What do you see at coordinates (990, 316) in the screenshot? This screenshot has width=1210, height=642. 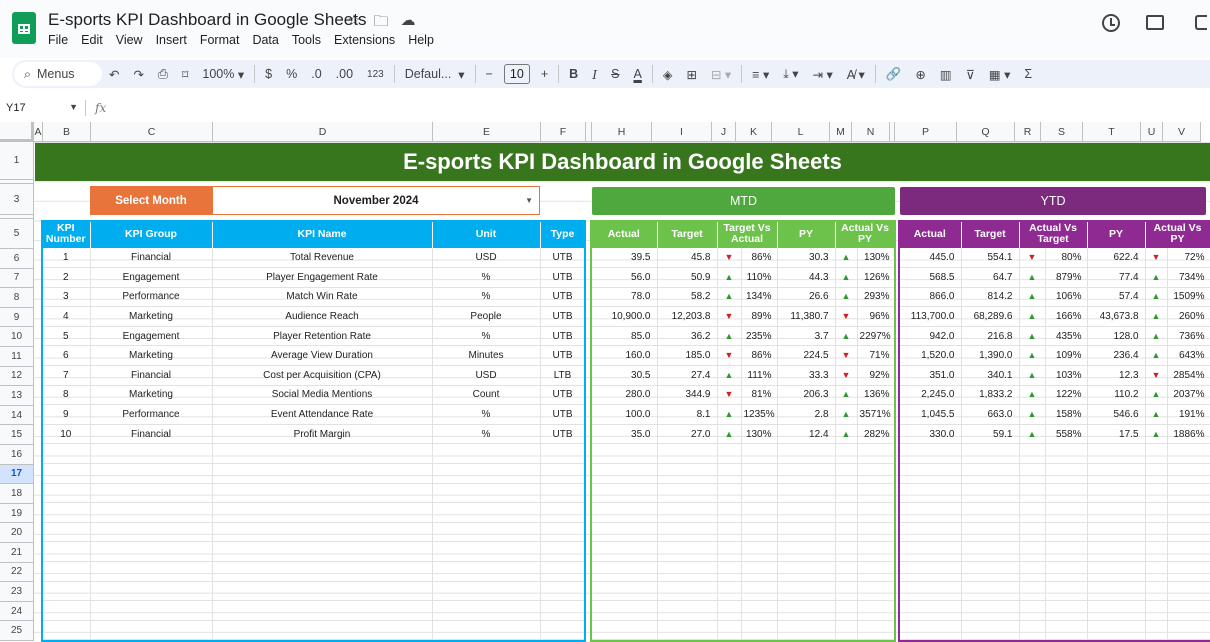 I see `ytd-target-cell: 68,289.6` at bounding box center [990, 316].